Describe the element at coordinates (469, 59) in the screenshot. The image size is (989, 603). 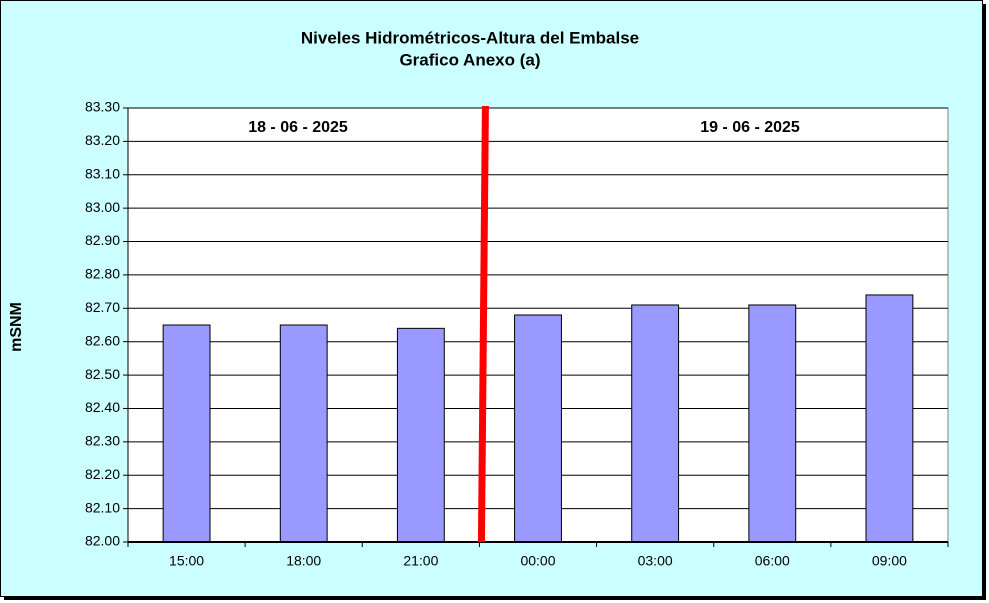
I see `chart-subtitle: Grafico Anexo (a)` at that location.